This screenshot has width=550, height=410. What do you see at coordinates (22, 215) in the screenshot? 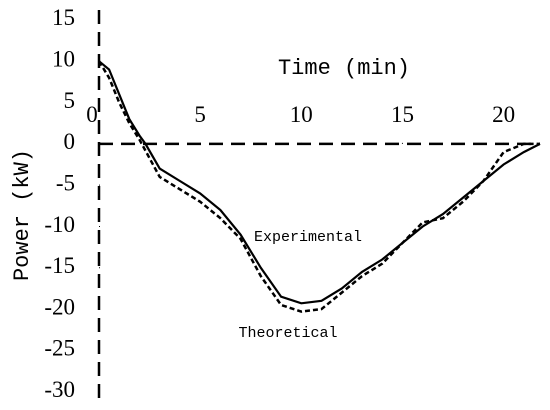
I see `y-axis-label: Power (kW)` at bounding box center [22, 215].